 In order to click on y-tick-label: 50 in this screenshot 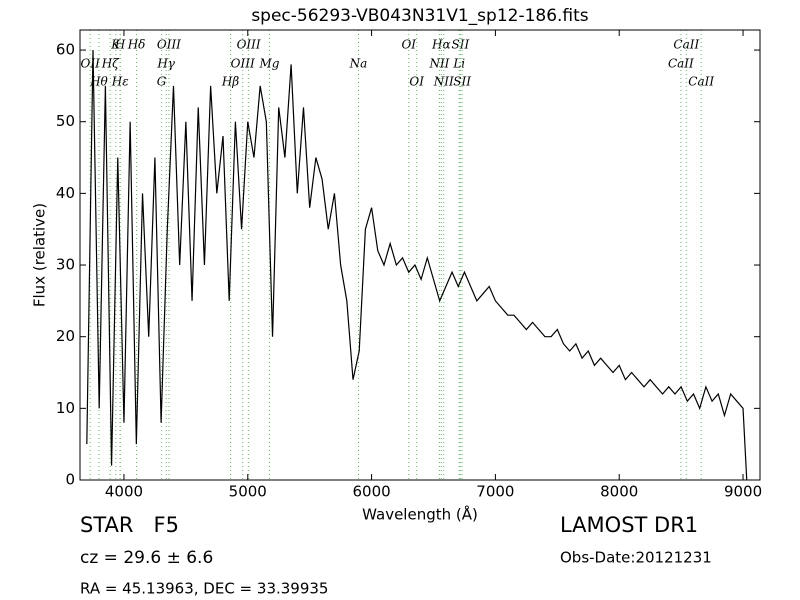, I will do `click(65, 121)`.